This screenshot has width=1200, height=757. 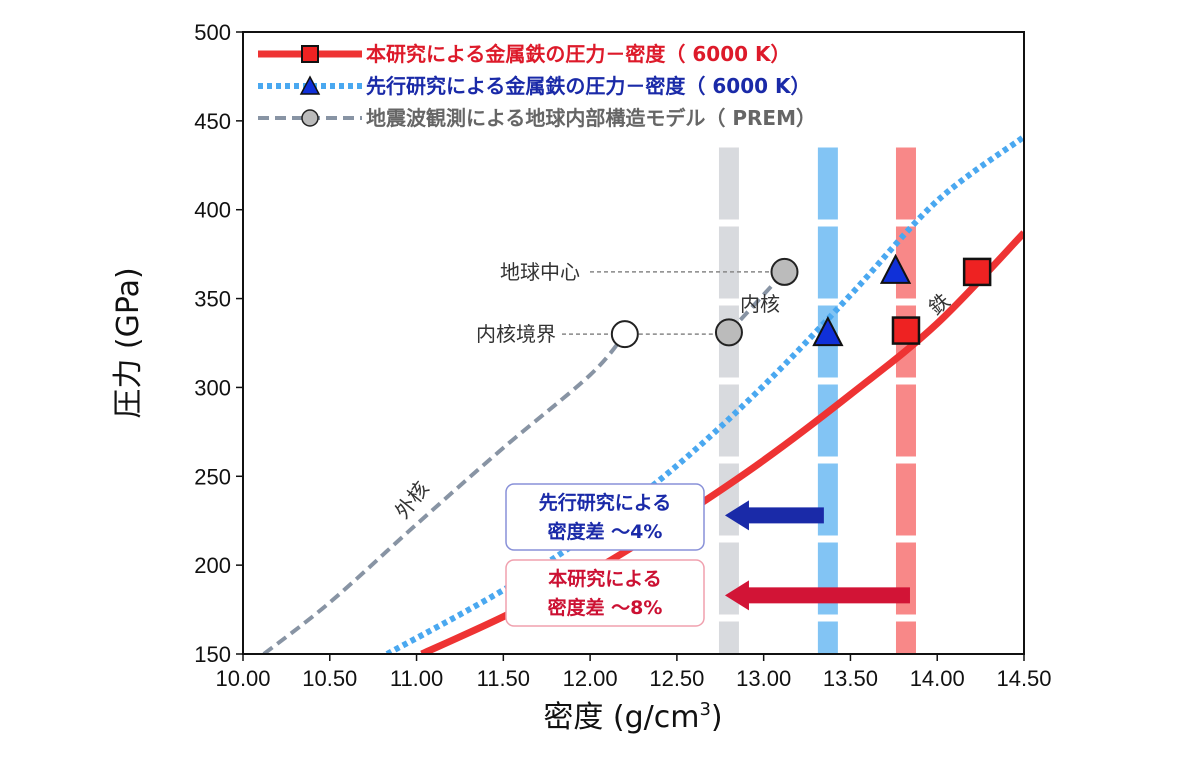 I want to click on inner-core-label: 内核, so click(x=760, y=304).